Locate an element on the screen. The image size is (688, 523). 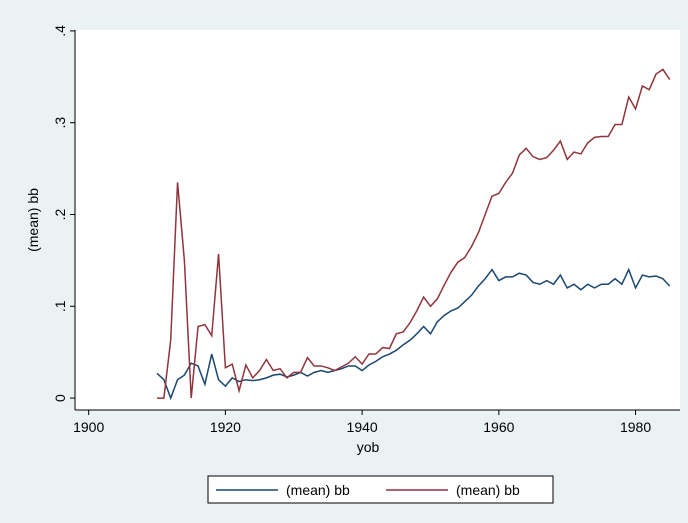
y-tick-label: 0 is located at coordinates (60, 398).